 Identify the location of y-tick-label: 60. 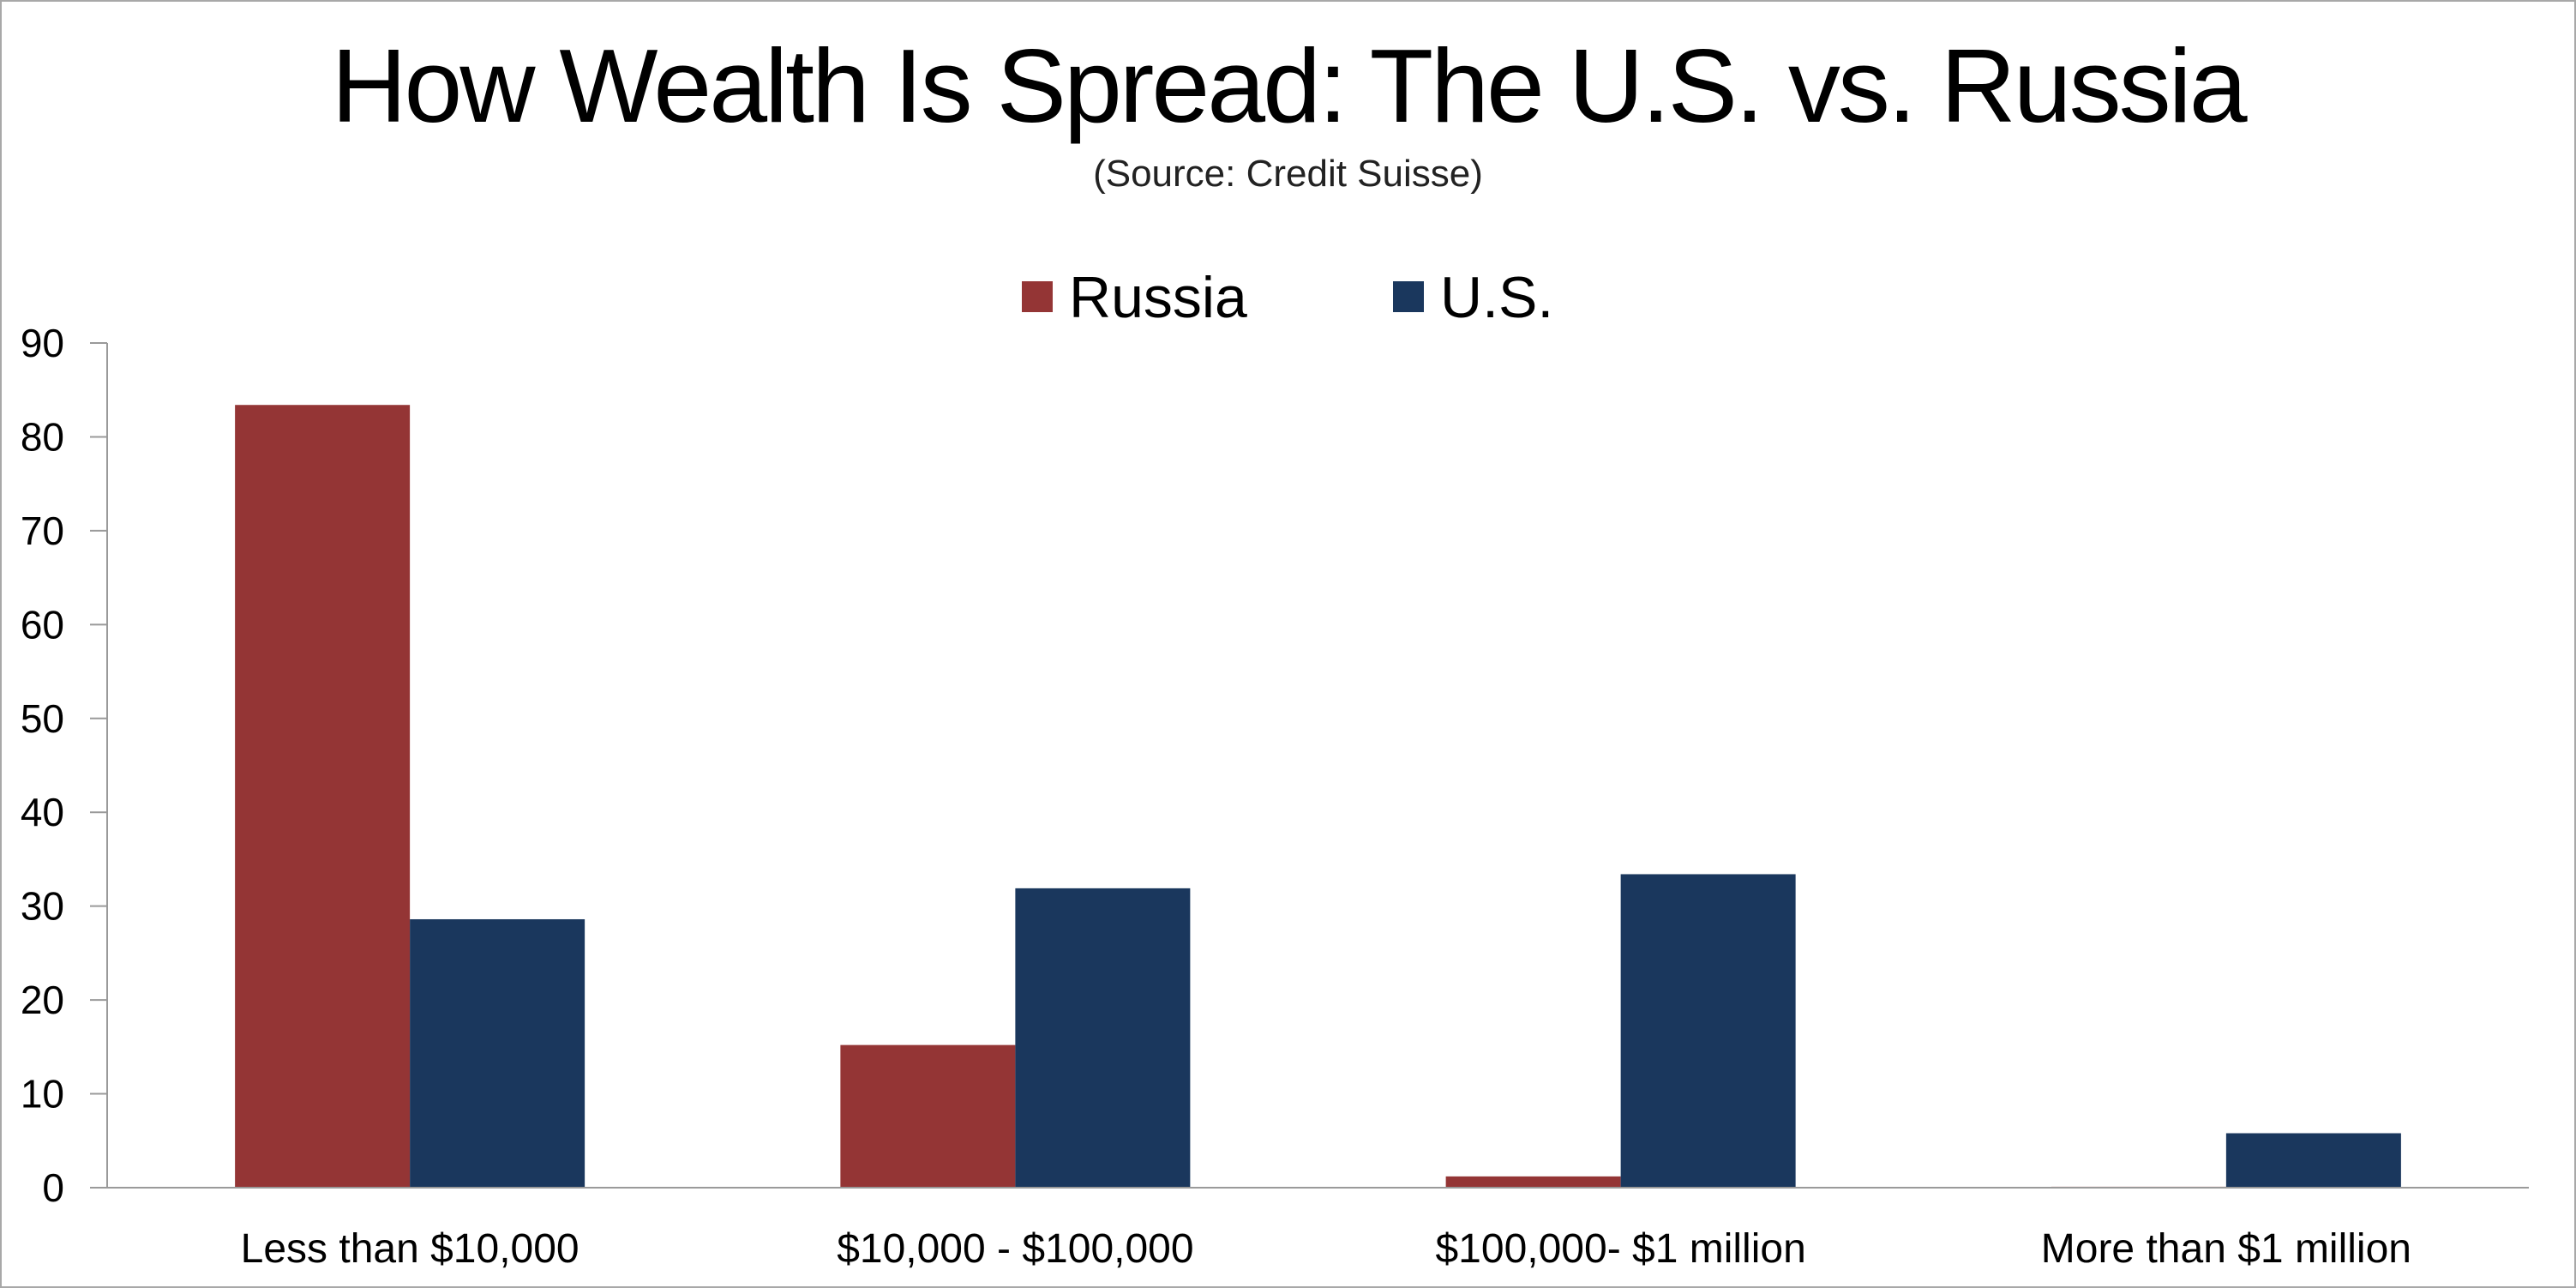
(42, 624).